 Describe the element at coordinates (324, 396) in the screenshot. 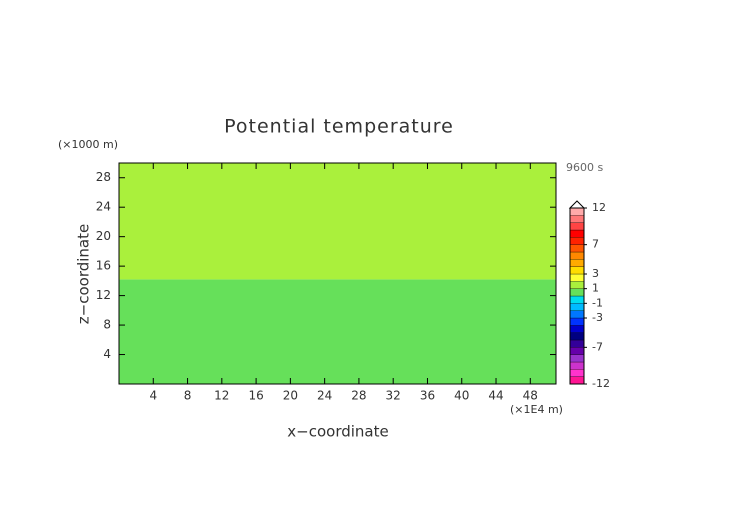

I see `x-tick-label: 24` at that location.